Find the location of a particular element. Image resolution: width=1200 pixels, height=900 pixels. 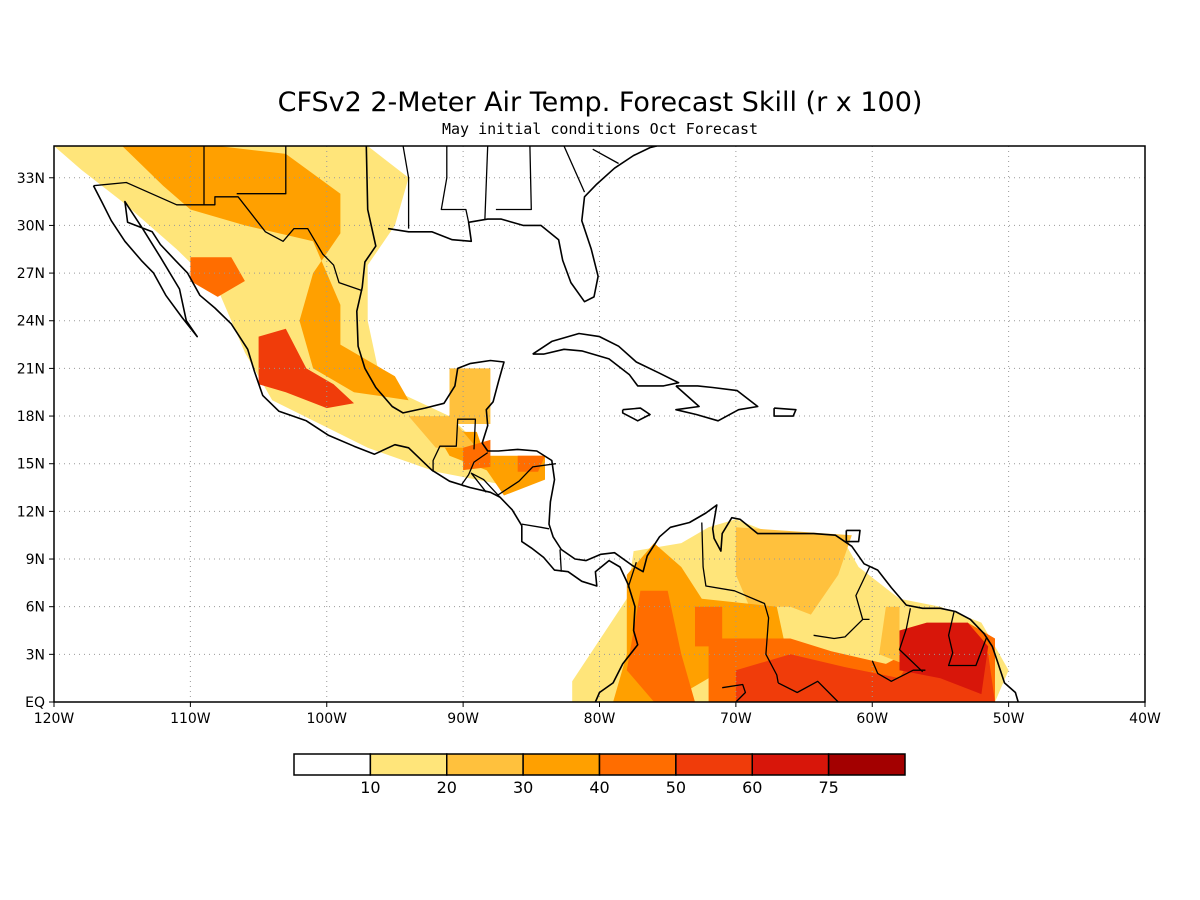

colorbar-label: 60 is located at coordinates (752, 787).